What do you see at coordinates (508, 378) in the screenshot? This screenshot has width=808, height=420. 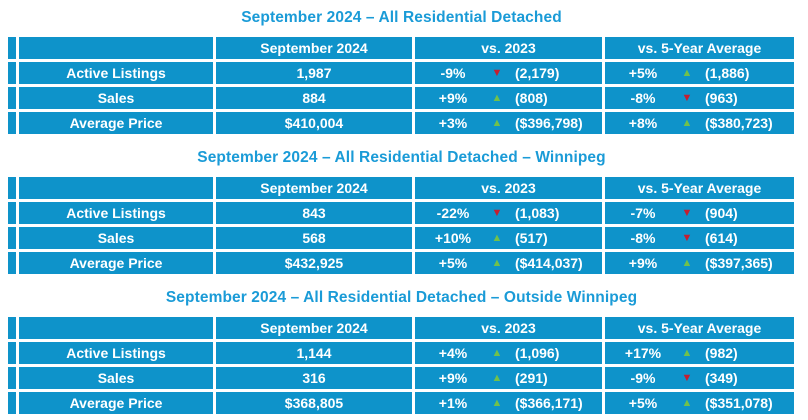 I see `vs-2023-cell: +9% ▲ (291)` at bounding box center [508, 378].